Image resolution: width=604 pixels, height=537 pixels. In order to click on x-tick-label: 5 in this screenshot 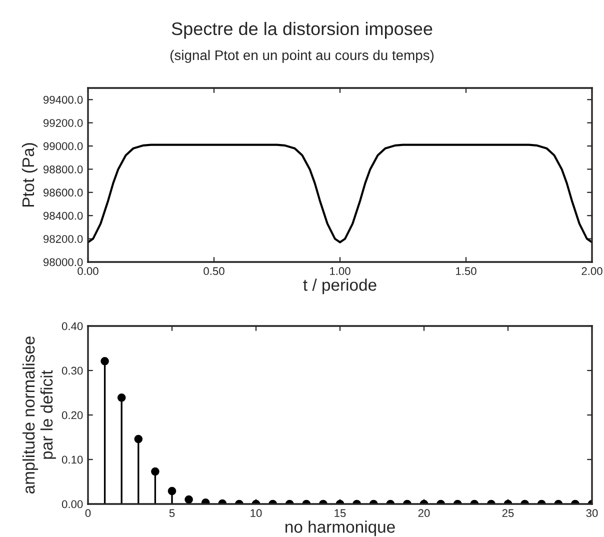, I will do `click(172, 513)`.